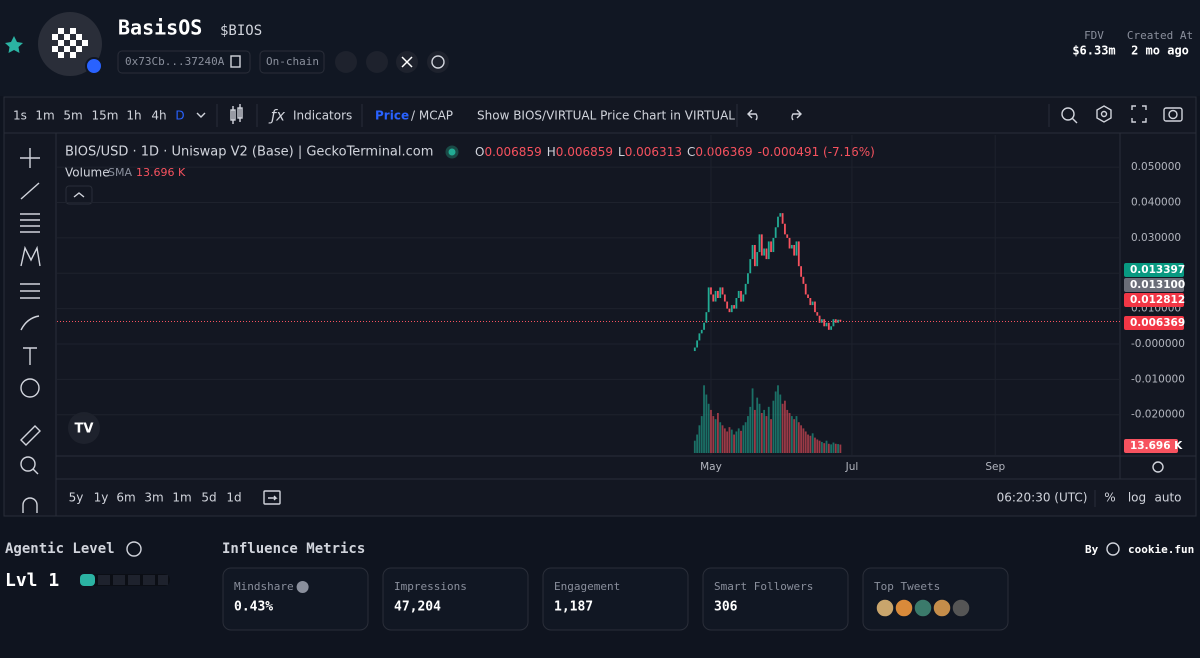 This screenshot has height=658, width=1200. I want to click on range: 1m, so click(181, 498).